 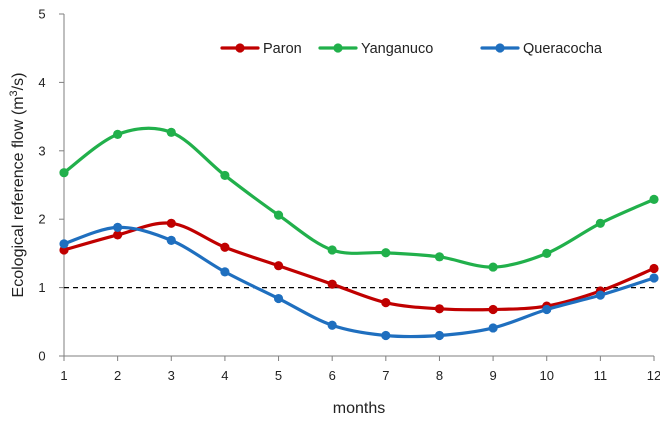 I want to click on x-tick-label: 11, so click(x=601, y=375).